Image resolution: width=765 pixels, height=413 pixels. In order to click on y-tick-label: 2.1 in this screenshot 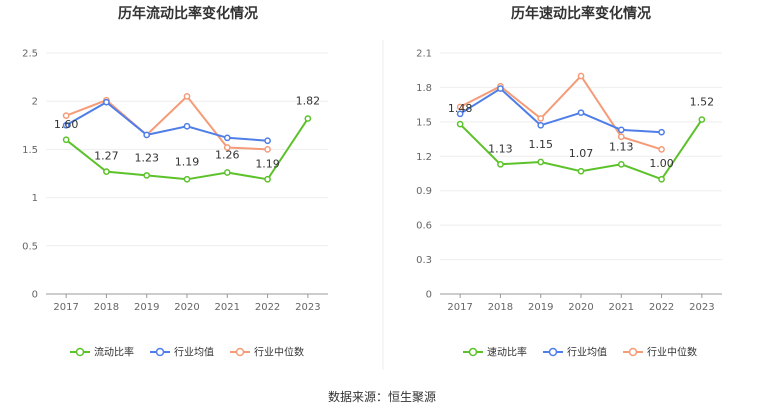, I will do `click(424, 54)`.